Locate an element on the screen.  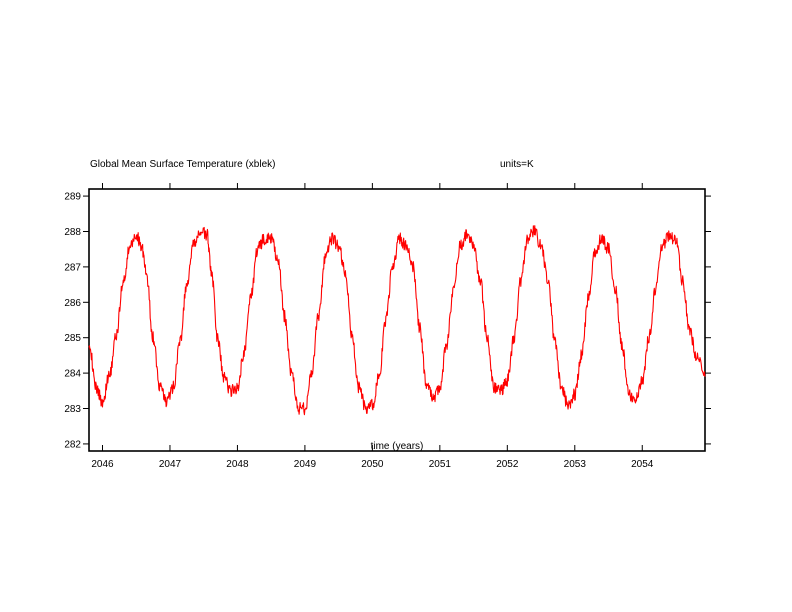
x-tick-label: 2053 is located at coordinates (575, 464).